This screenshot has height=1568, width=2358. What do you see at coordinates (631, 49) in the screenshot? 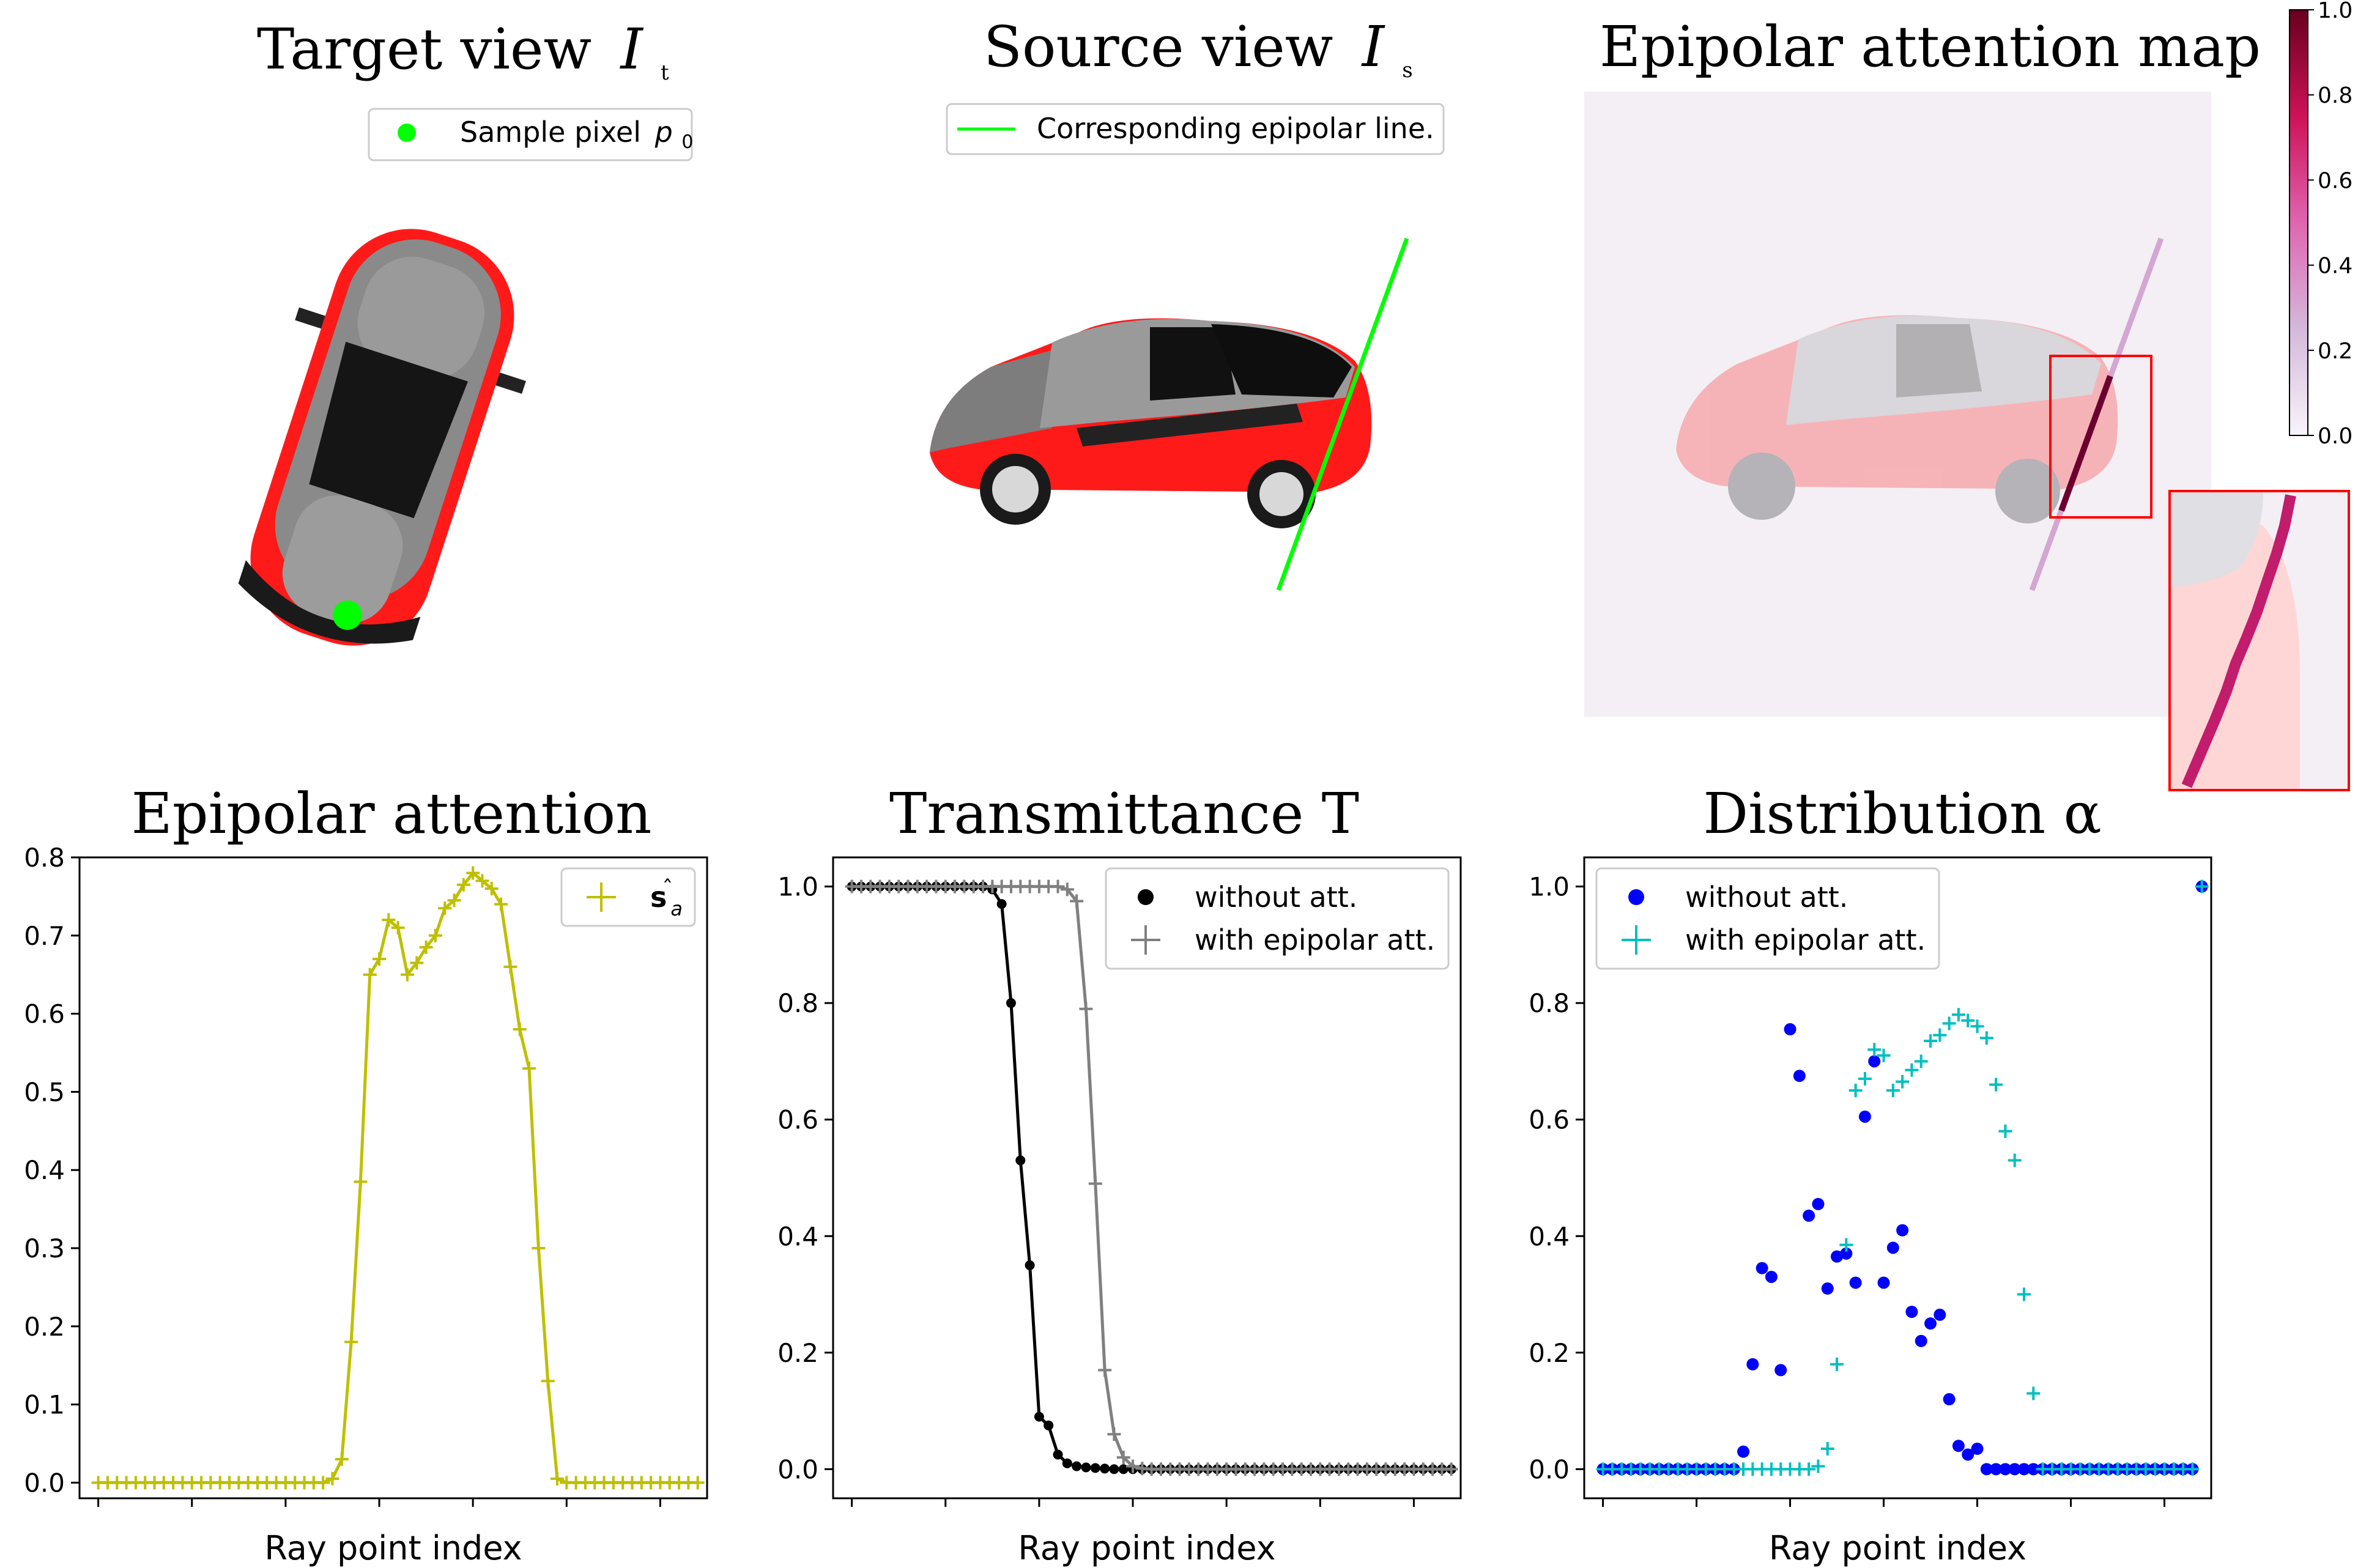
I see `target-view-title-symbol: I` at bounding box center [631, 49].